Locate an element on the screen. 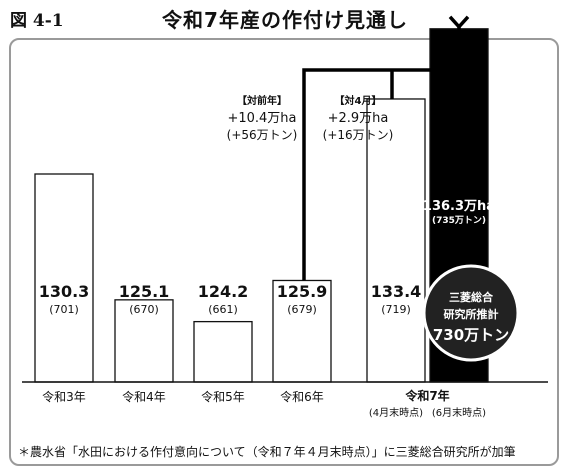 The height and width of the screenshot is (473, 570). bar-tonnage-label: (670) is located at coordinates (144, 309).